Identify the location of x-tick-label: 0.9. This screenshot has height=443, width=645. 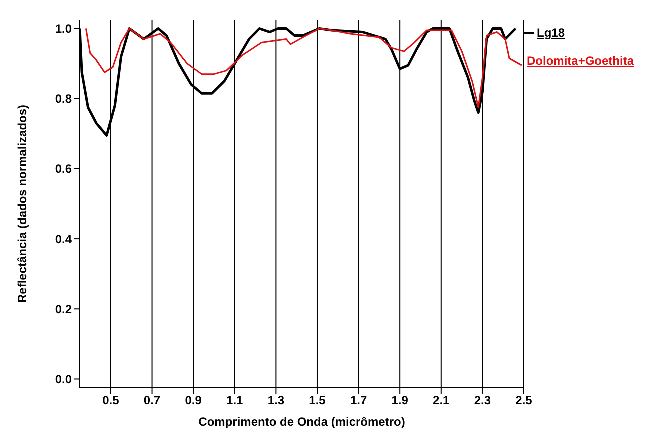
(193, 401).